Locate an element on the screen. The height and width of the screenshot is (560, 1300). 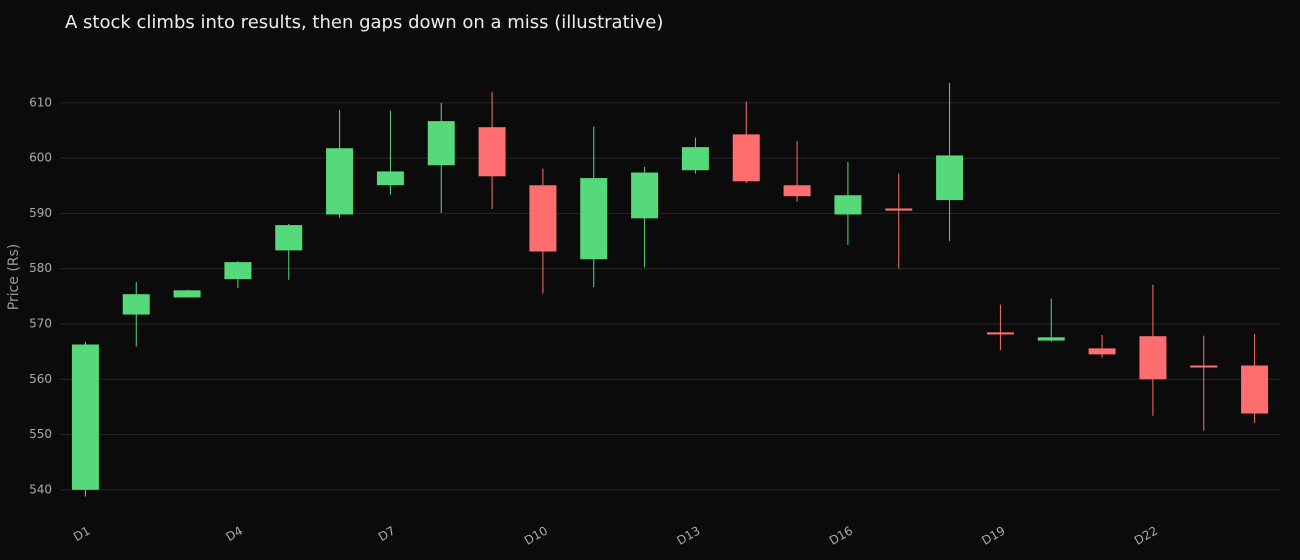
y-tick-label: 540 is located at coordinates (40, 489).